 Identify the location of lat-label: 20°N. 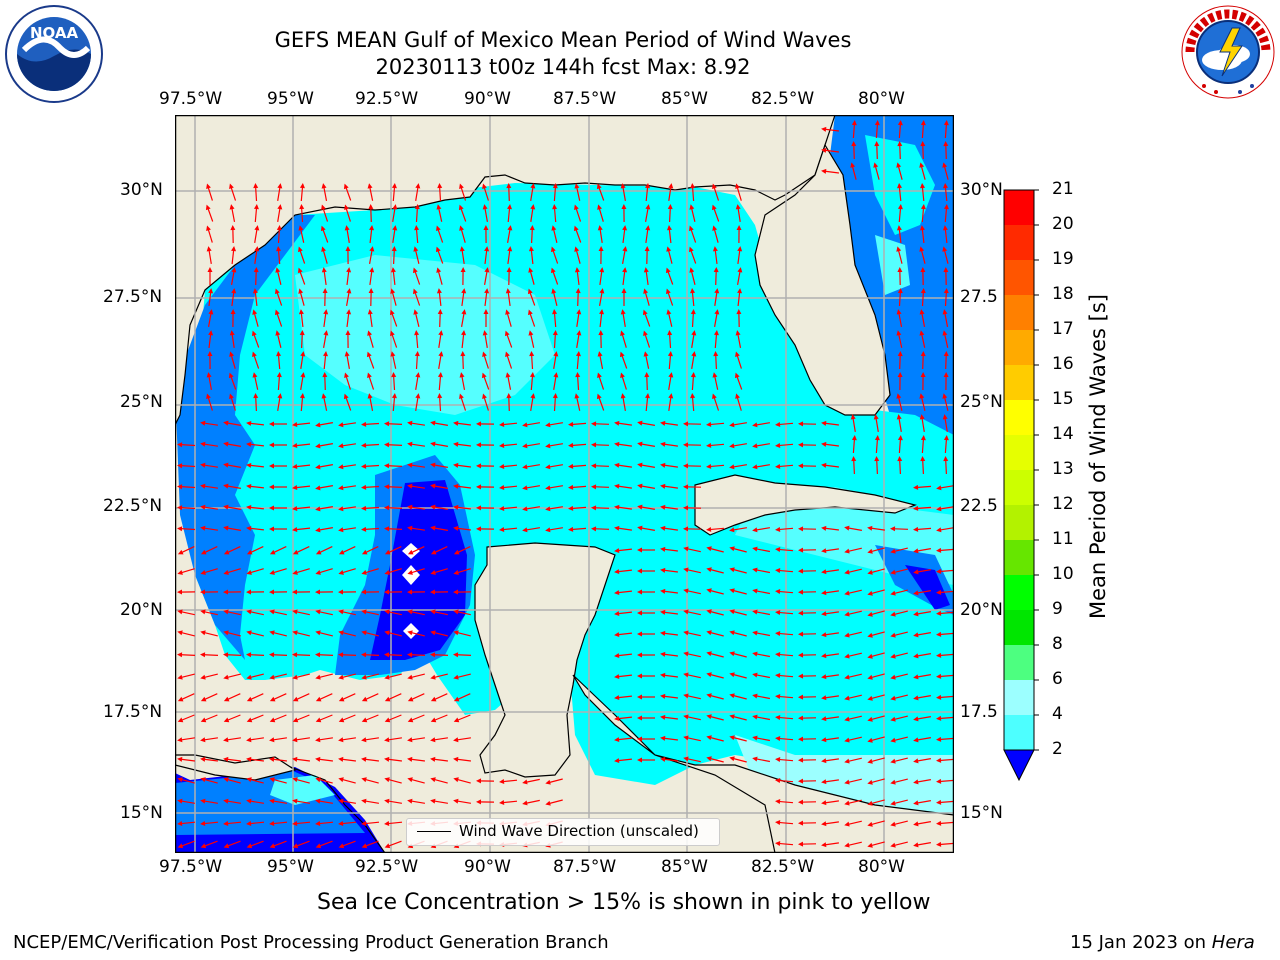
(981, 610).